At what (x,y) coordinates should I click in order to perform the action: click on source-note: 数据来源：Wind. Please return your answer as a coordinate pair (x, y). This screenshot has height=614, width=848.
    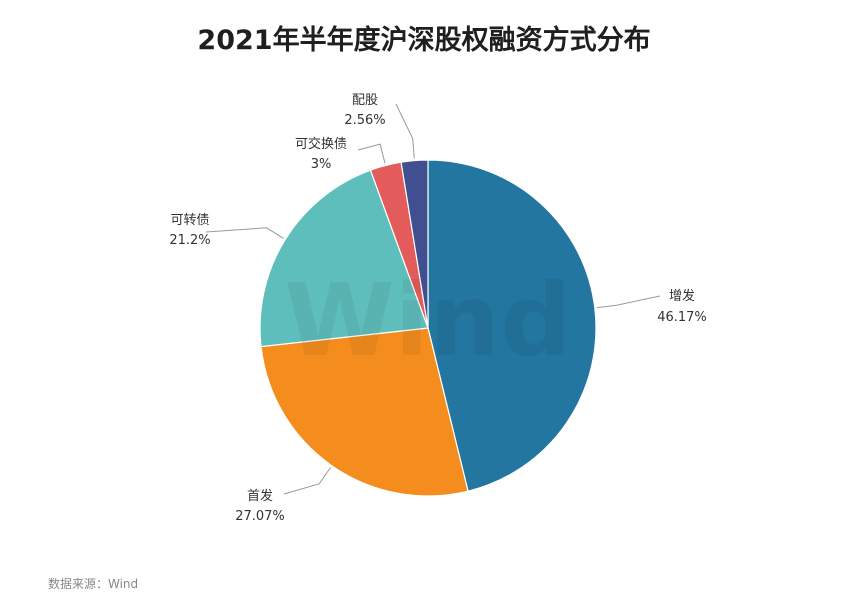
    Looking at the image, I should click on (93, 584).